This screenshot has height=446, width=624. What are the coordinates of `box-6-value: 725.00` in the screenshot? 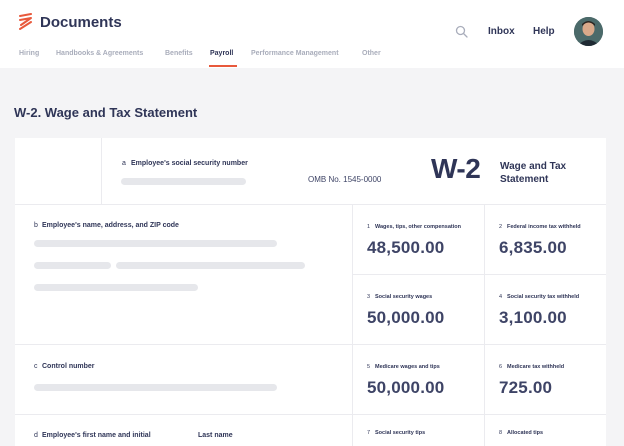 It's located at (526, 387).